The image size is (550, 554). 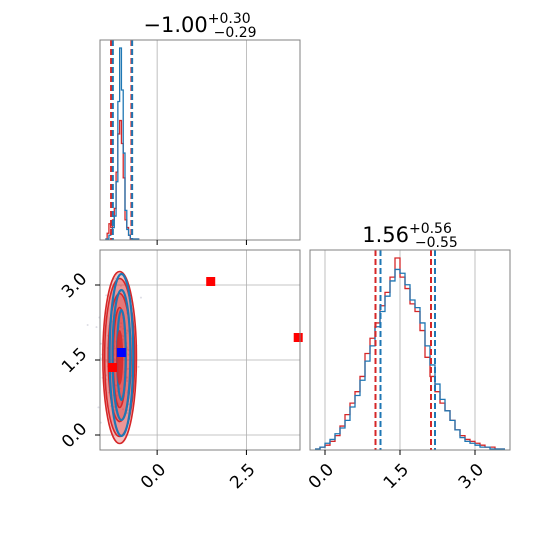 What do you see at coordinates (200, 140) in the screenshot?
I see `marginal-panel-param-1-frame` at bounding box center [200, 140].